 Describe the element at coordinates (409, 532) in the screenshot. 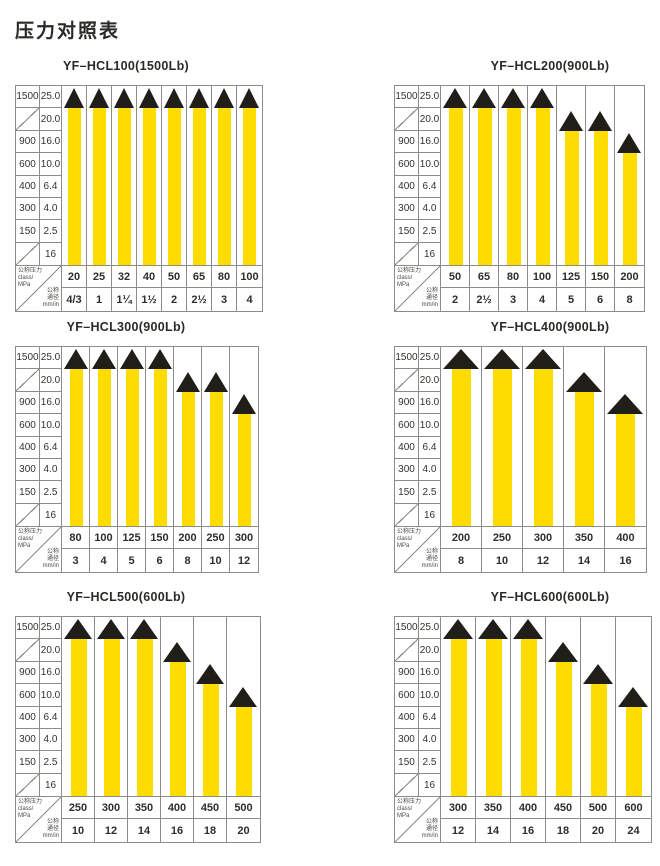

I see `corner-pressure-line: 公称压力` at that location.